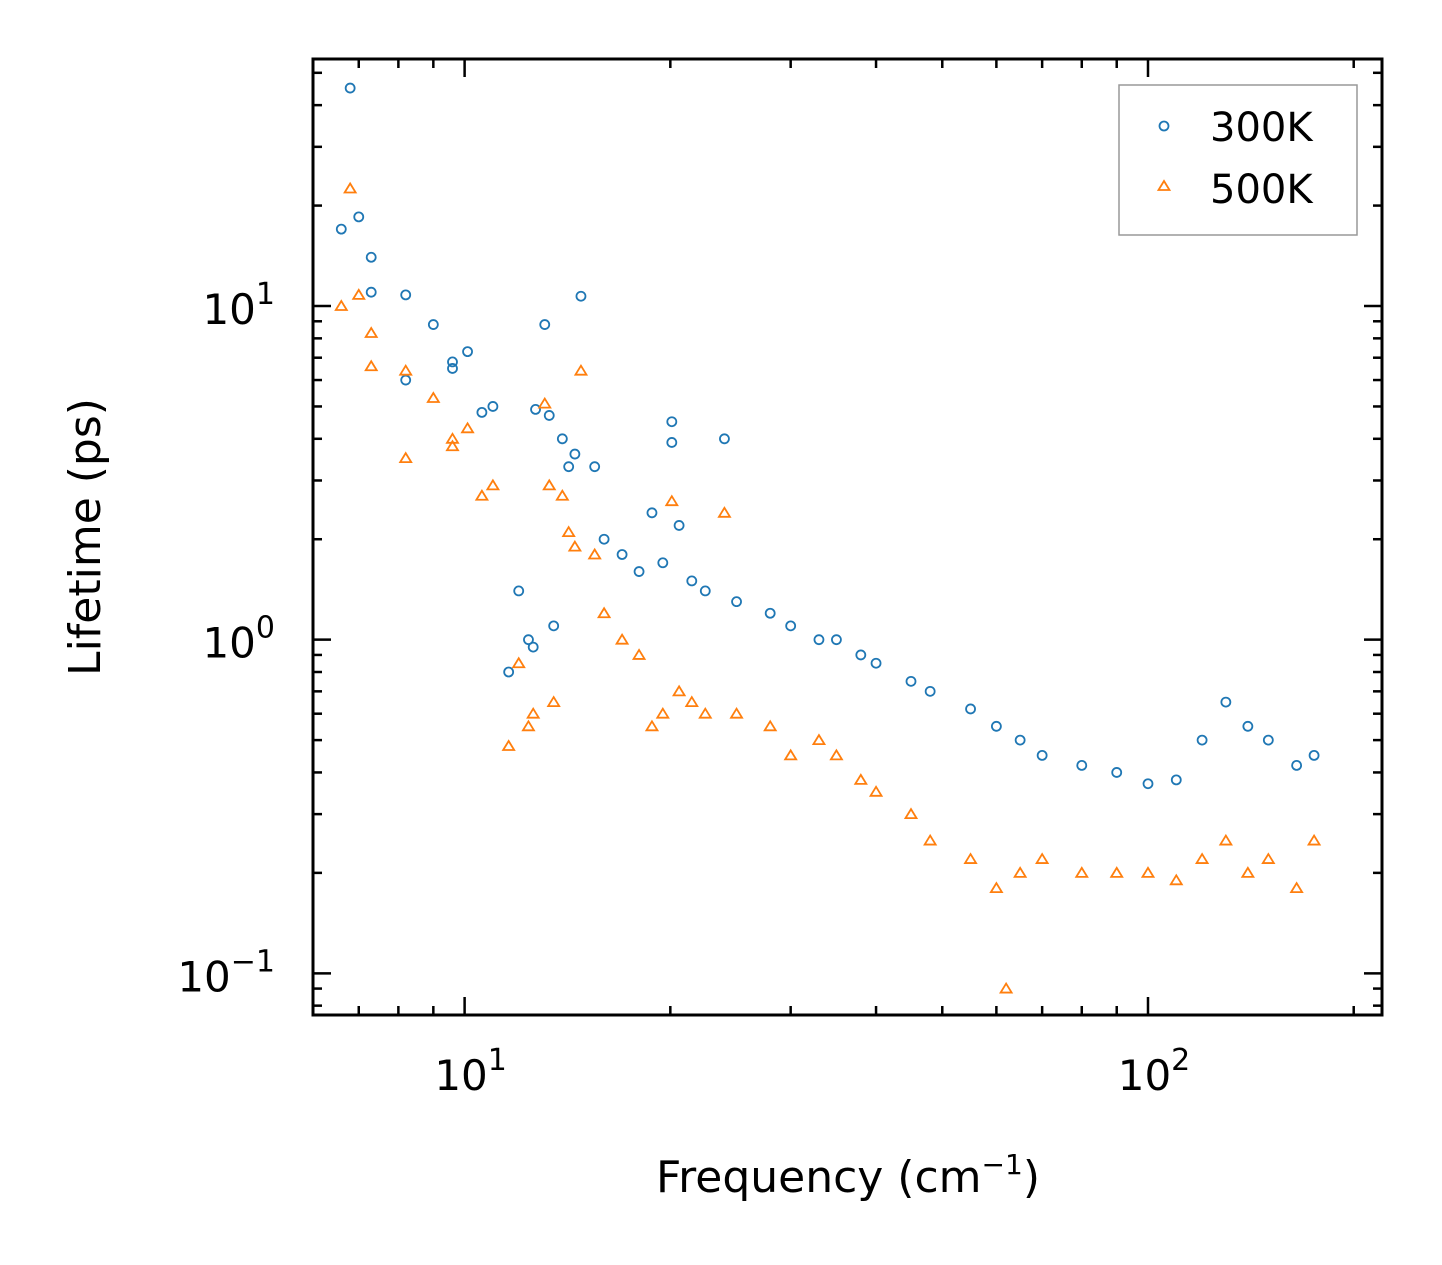 The image size is (1442, 1265). I want to click on y-tick-label: 10⁰, so click(238, 639).